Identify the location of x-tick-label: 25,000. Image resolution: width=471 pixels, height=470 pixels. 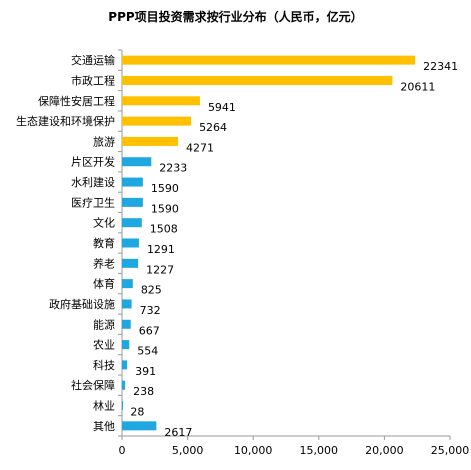
(450, 450).